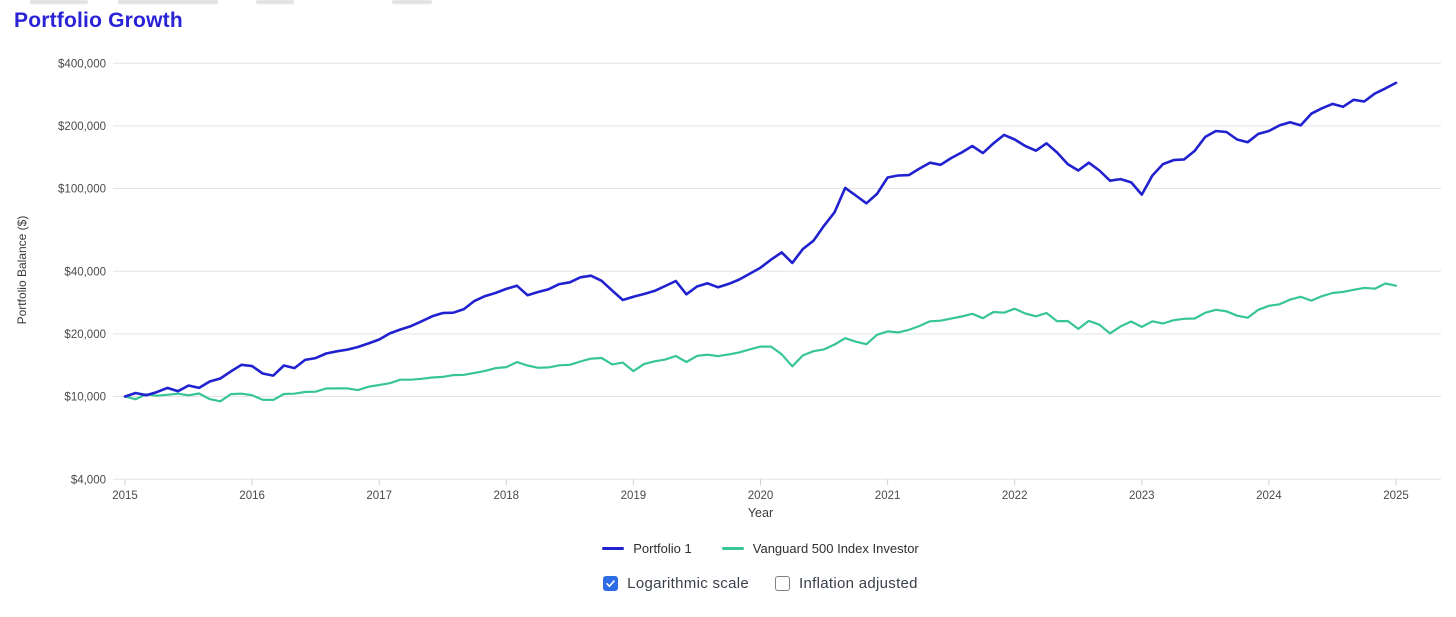  What do you see at coordinates (1015, 496) in the screenshot?
I see `x-tick-label: 2022` at bounding box center [1015, 496].